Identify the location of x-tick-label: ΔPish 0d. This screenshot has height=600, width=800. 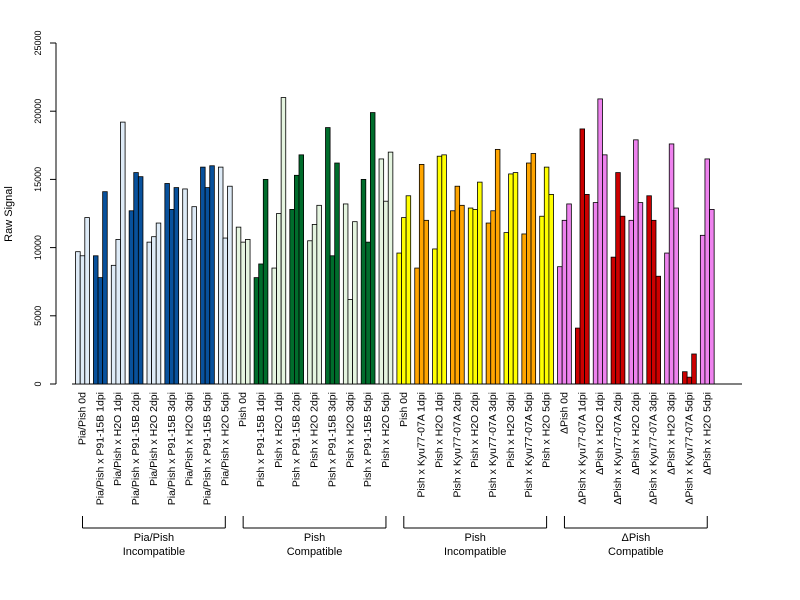
(564, 413).